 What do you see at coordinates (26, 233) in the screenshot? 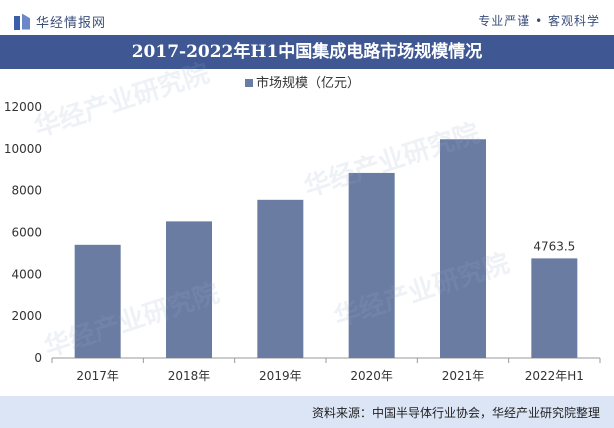
I see `y-tick-label: 6000` at bounding box center [26, 233].